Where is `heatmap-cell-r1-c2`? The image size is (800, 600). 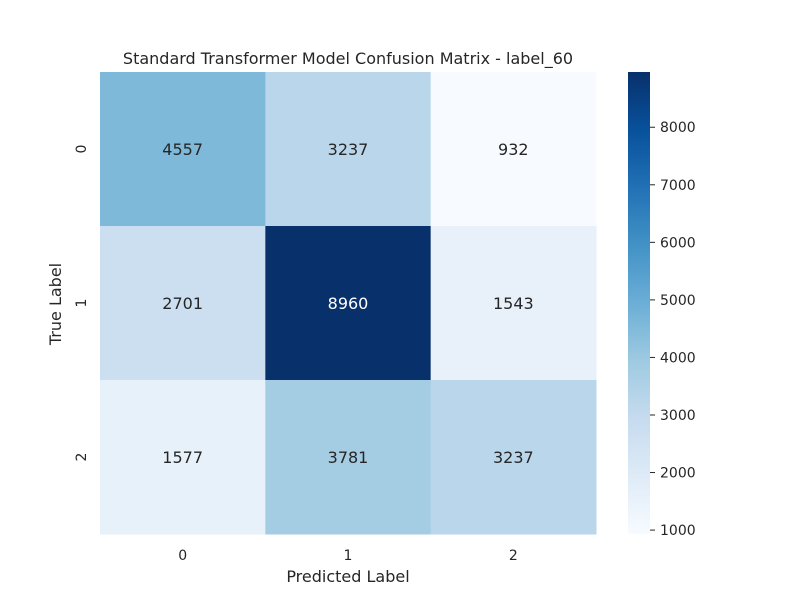
heatmap-cell-r1-c2 is located at coordinates (513, 303).